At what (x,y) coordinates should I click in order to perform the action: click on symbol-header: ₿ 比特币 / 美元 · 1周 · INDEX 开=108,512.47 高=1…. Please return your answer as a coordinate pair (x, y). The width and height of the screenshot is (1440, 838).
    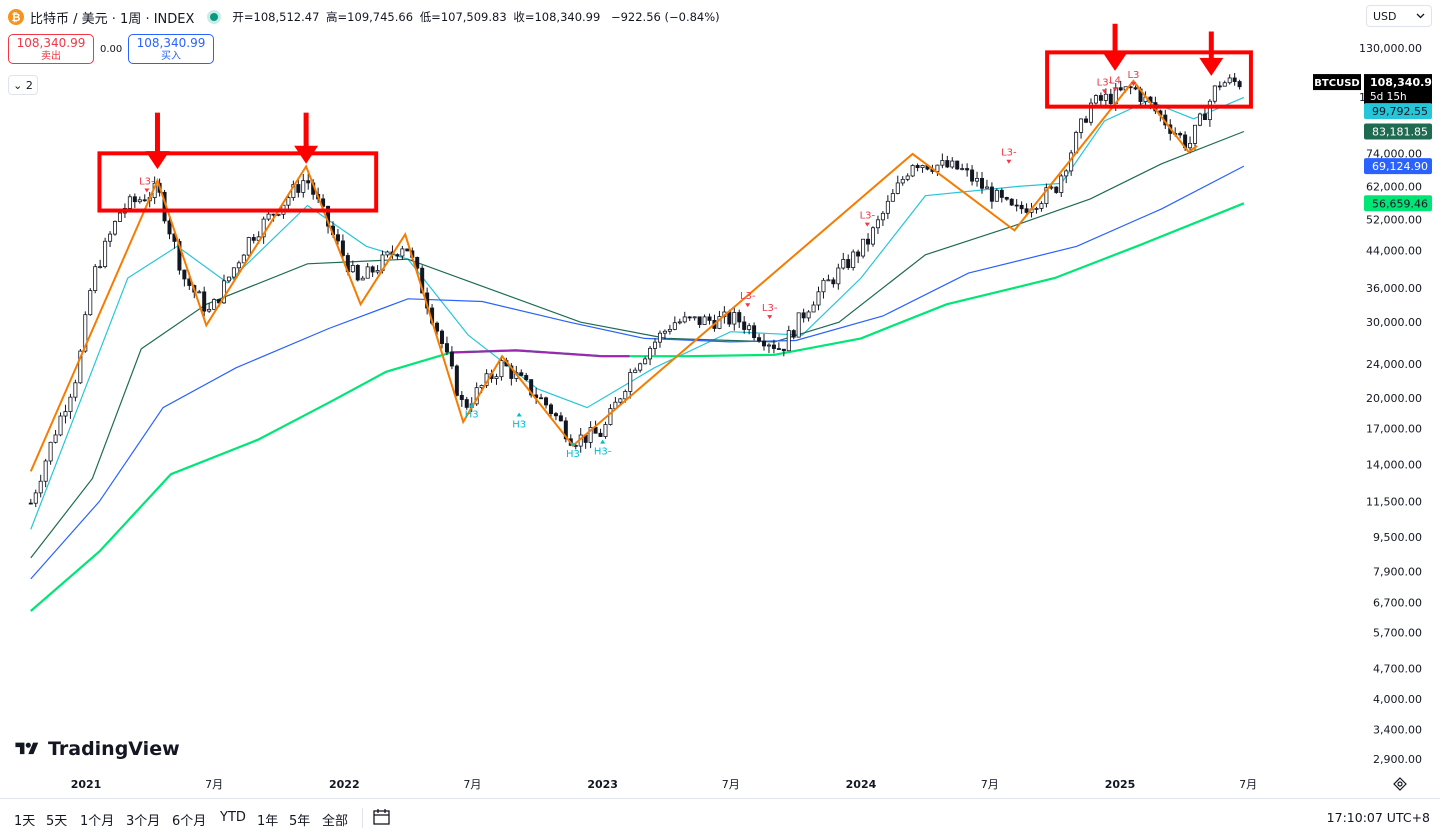
    Looking at the image, I should click on (365, 17).